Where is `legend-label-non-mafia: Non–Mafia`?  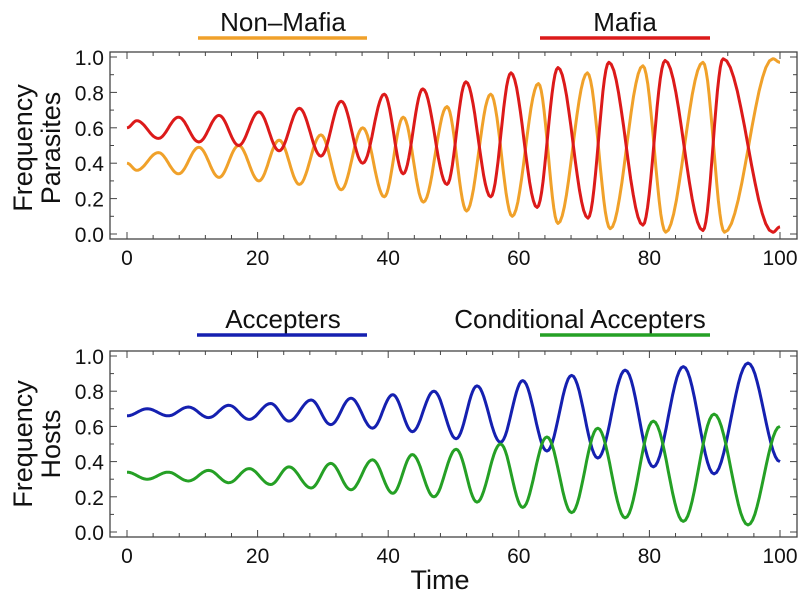
legend-label-non-mafia: Non–Mafia is located at coordinates (283, 22).